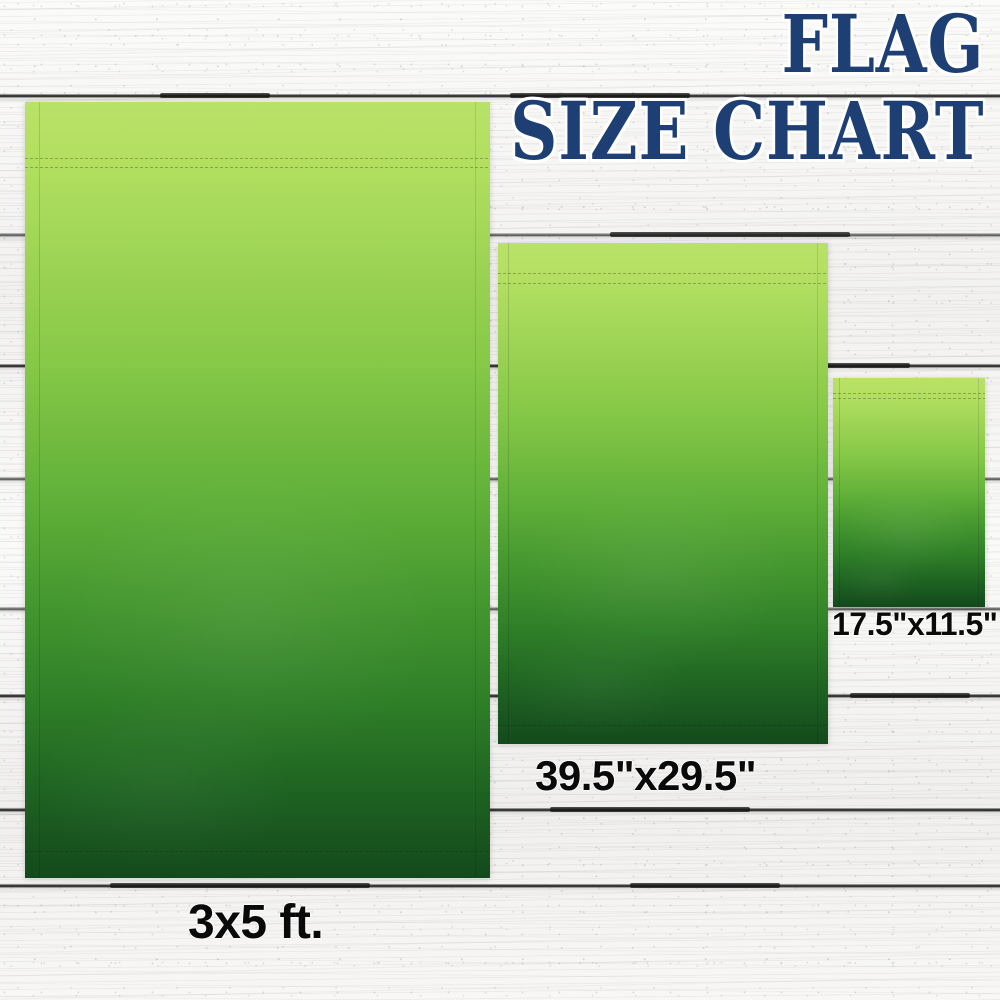  I want to click on flag-medium-stitch-top, so click(663, 273).